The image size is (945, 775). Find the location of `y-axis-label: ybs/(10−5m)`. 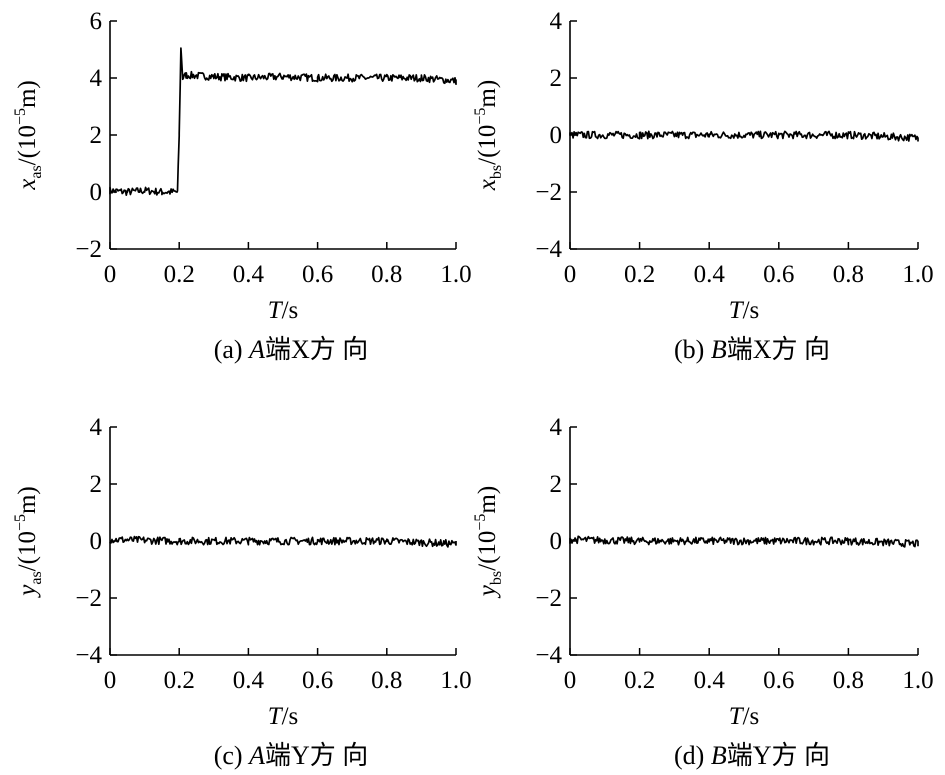

y-axis-label: ybs/(10−5m) is located at coordinates (488, 542).